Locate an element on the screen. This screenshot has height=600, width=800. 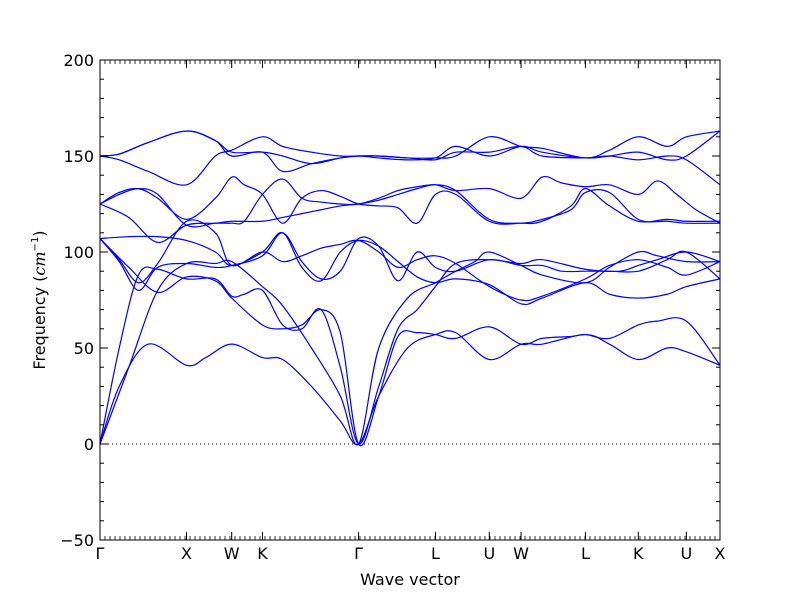
y-axis-unit-base: cm is located at coordinates (39, 263).